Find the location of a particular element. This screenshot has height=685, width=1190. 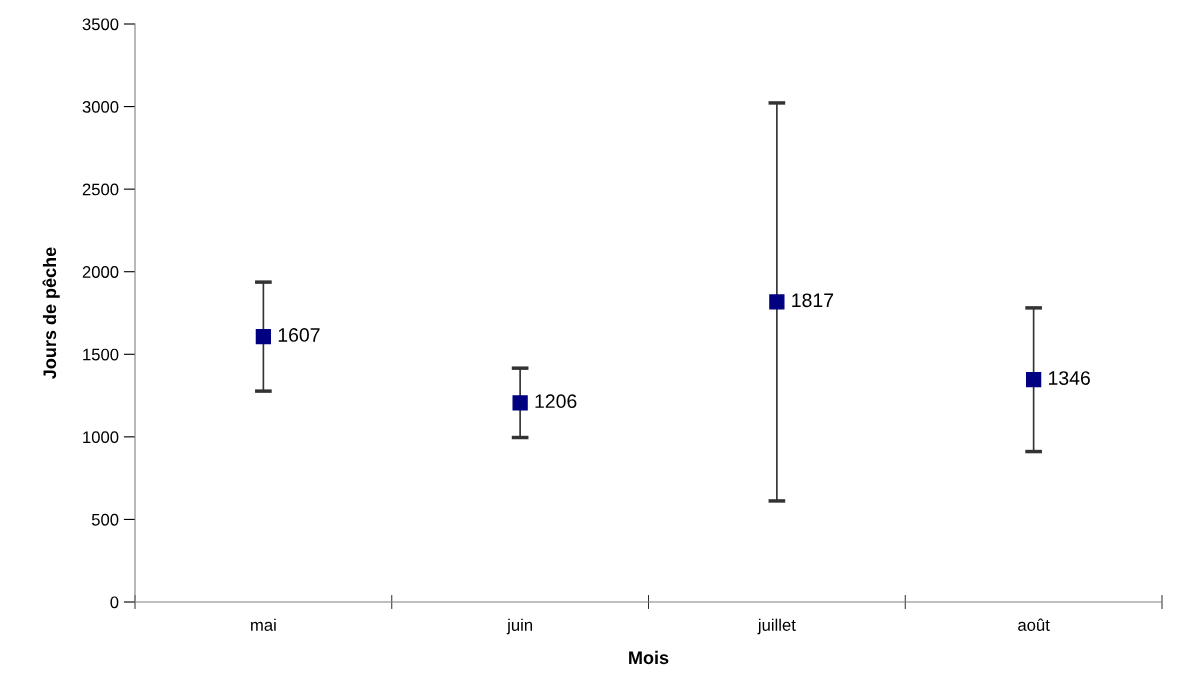

y-tick-label: 2000 is located at coordinates (100, 272).